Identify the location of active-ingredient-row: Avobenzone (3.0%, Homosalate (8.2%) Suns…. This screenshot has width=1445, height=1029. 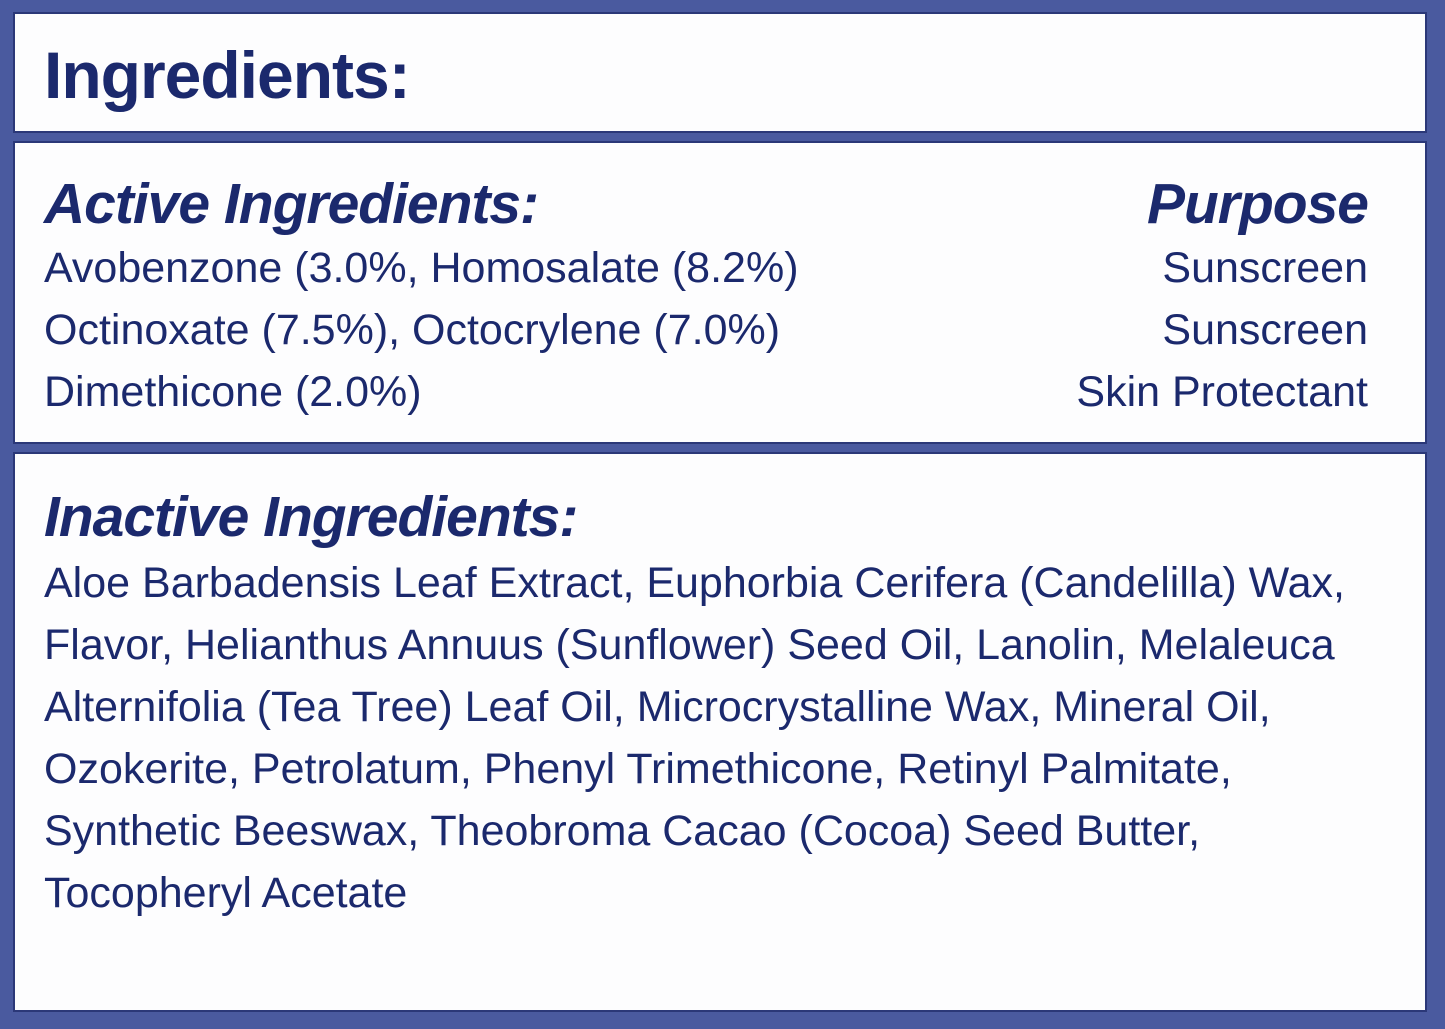
(706, 268).